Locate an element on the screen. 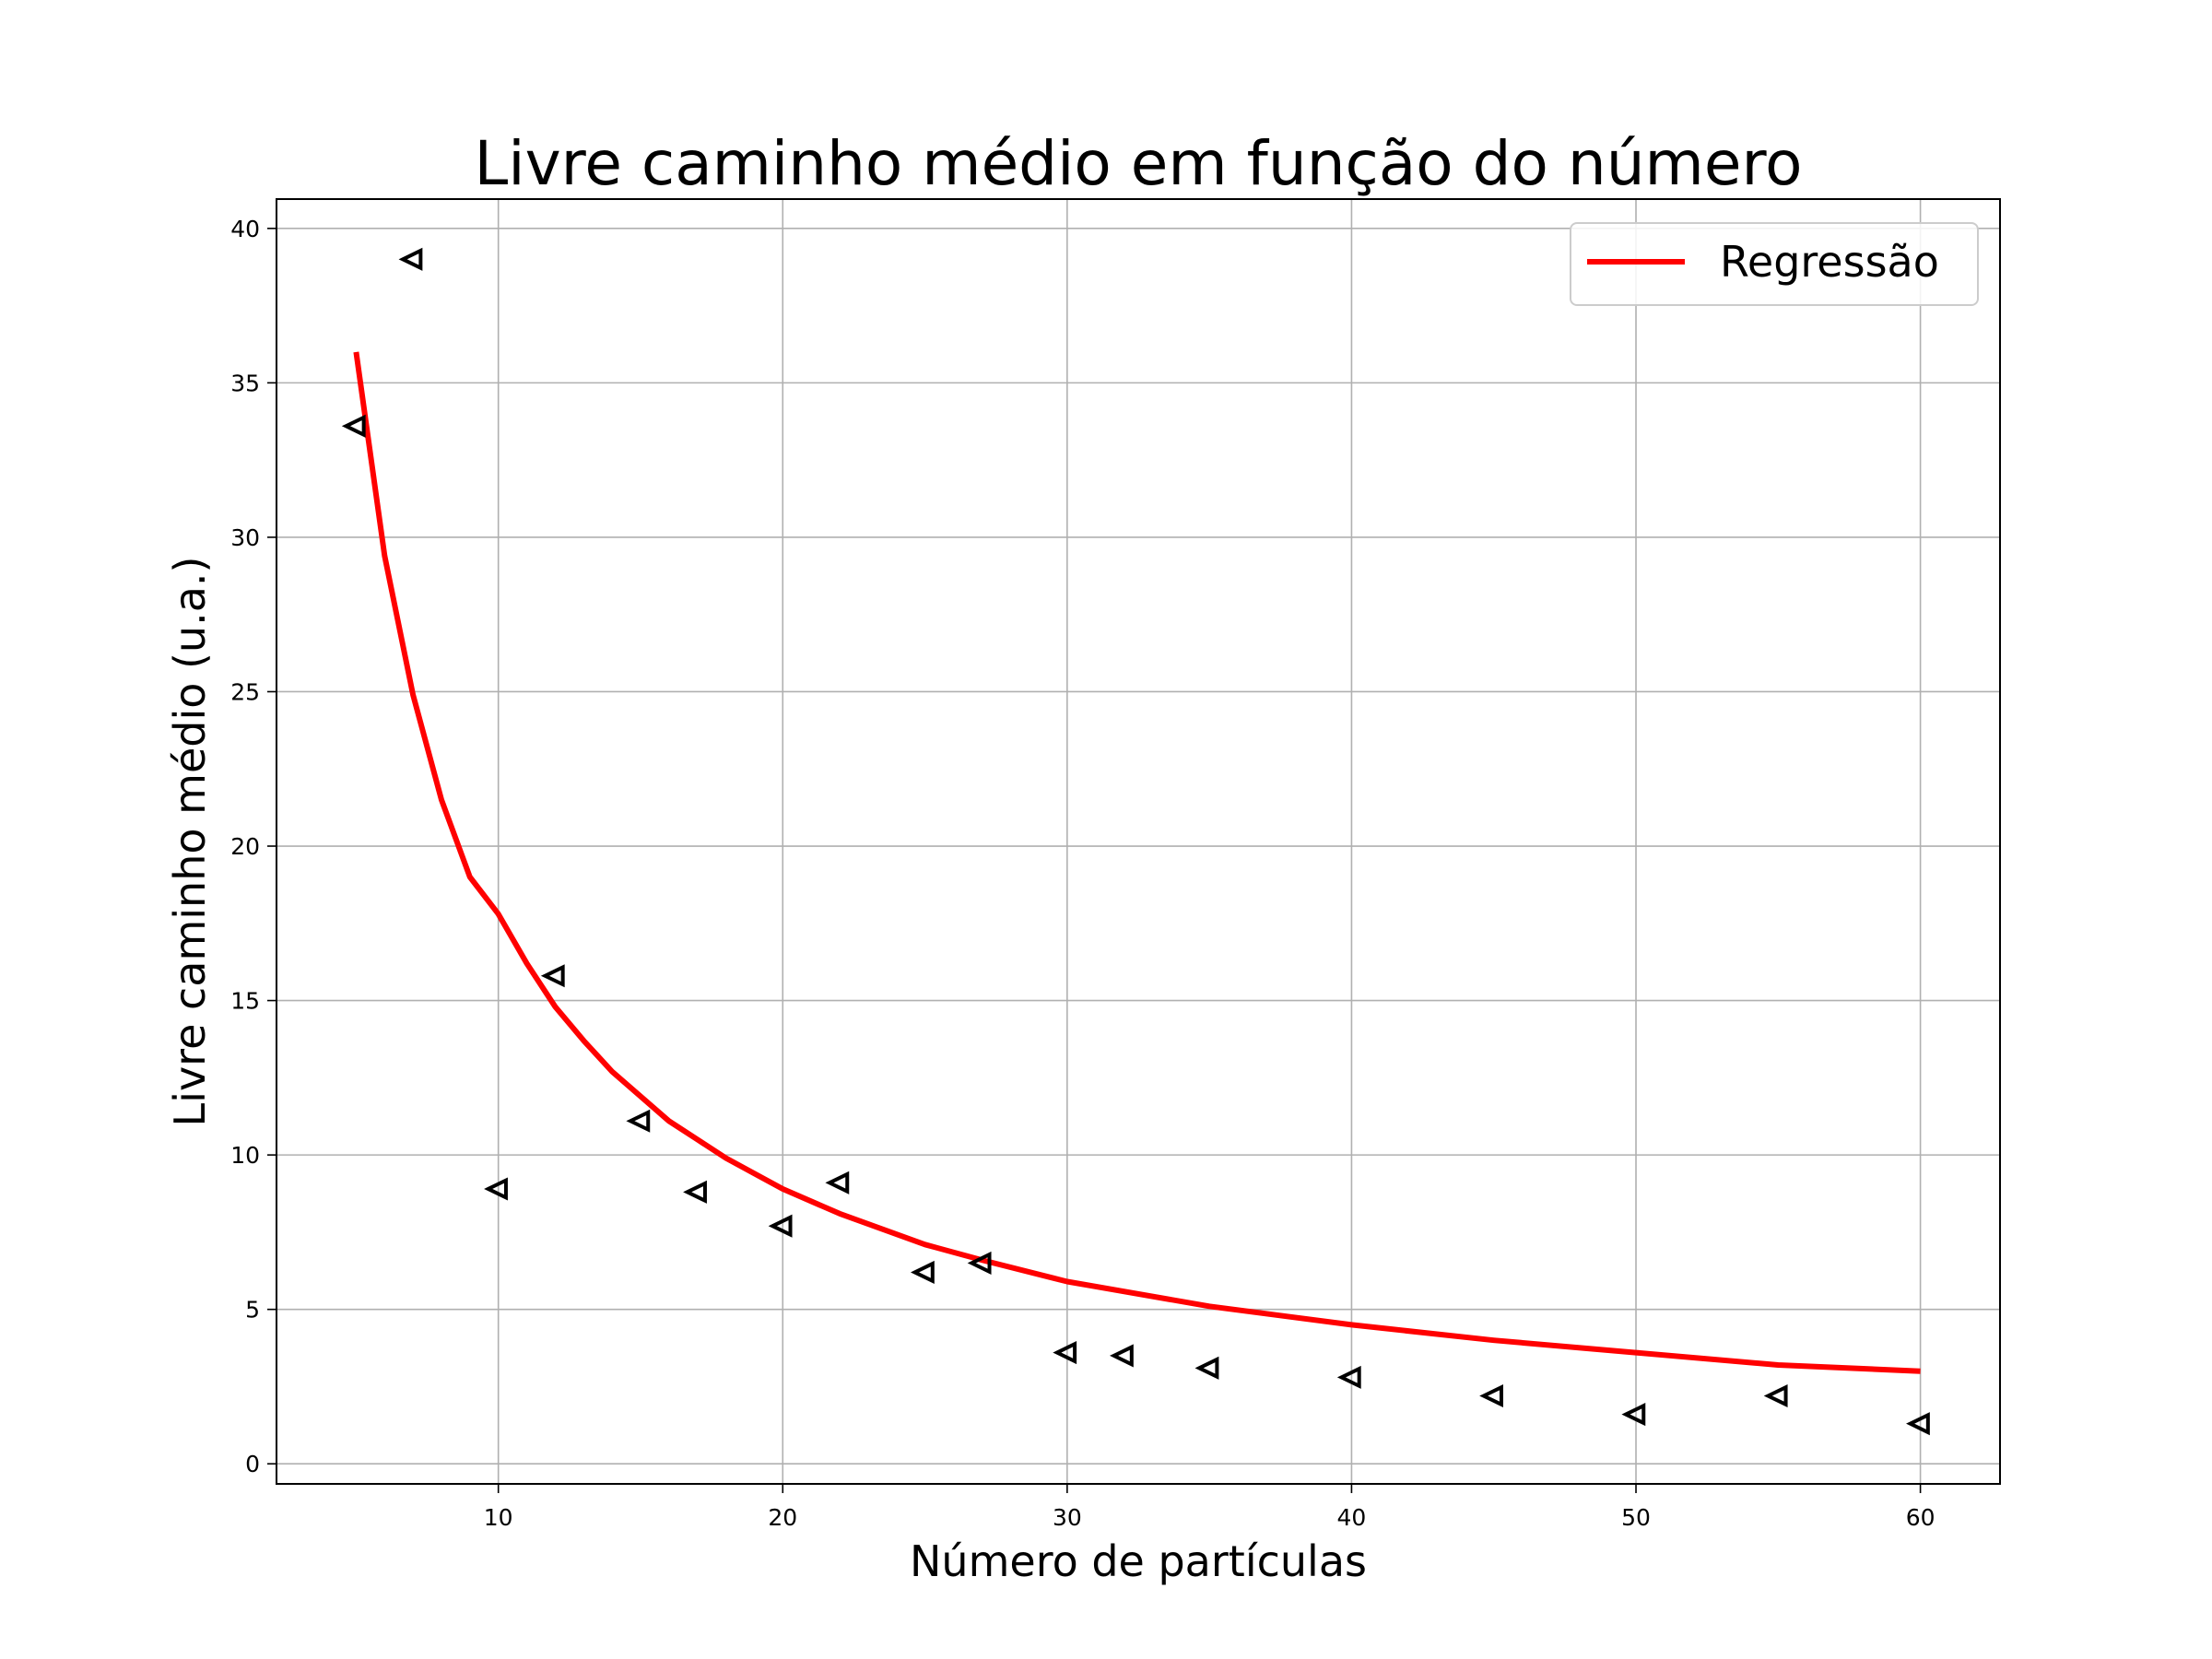 The height and width of the screenshot is (1659, 2212). y-tick-label: 10 is located at coordinates (245, 1155).